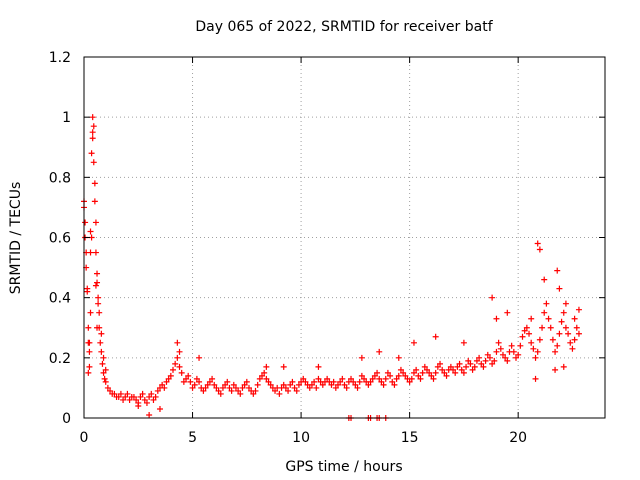  I want to click on y-tick-label: 0.4, so click(60, 299).